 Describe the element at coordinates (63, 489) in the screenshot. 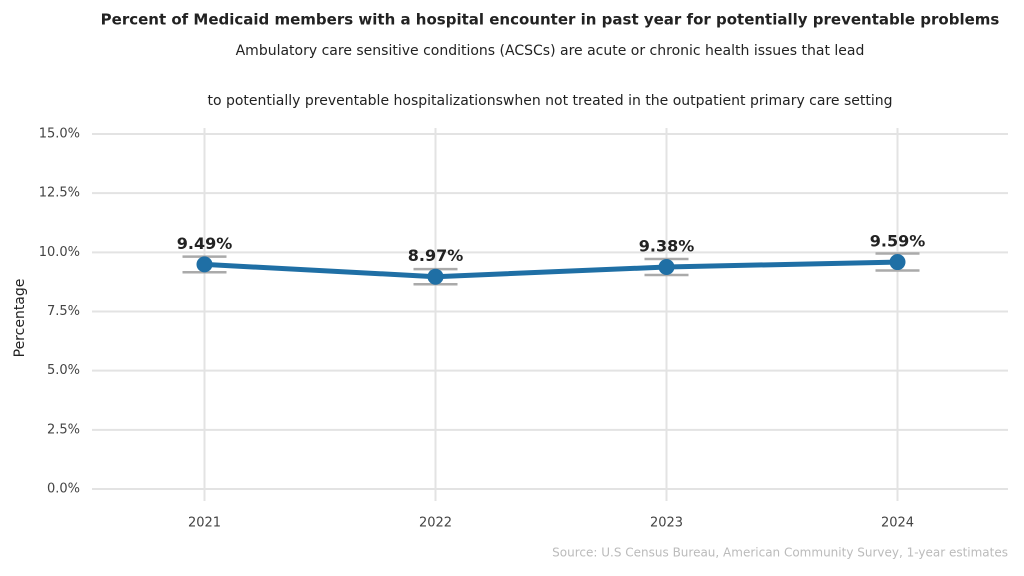

I see `y-tick-label: 0.0%` at that location.